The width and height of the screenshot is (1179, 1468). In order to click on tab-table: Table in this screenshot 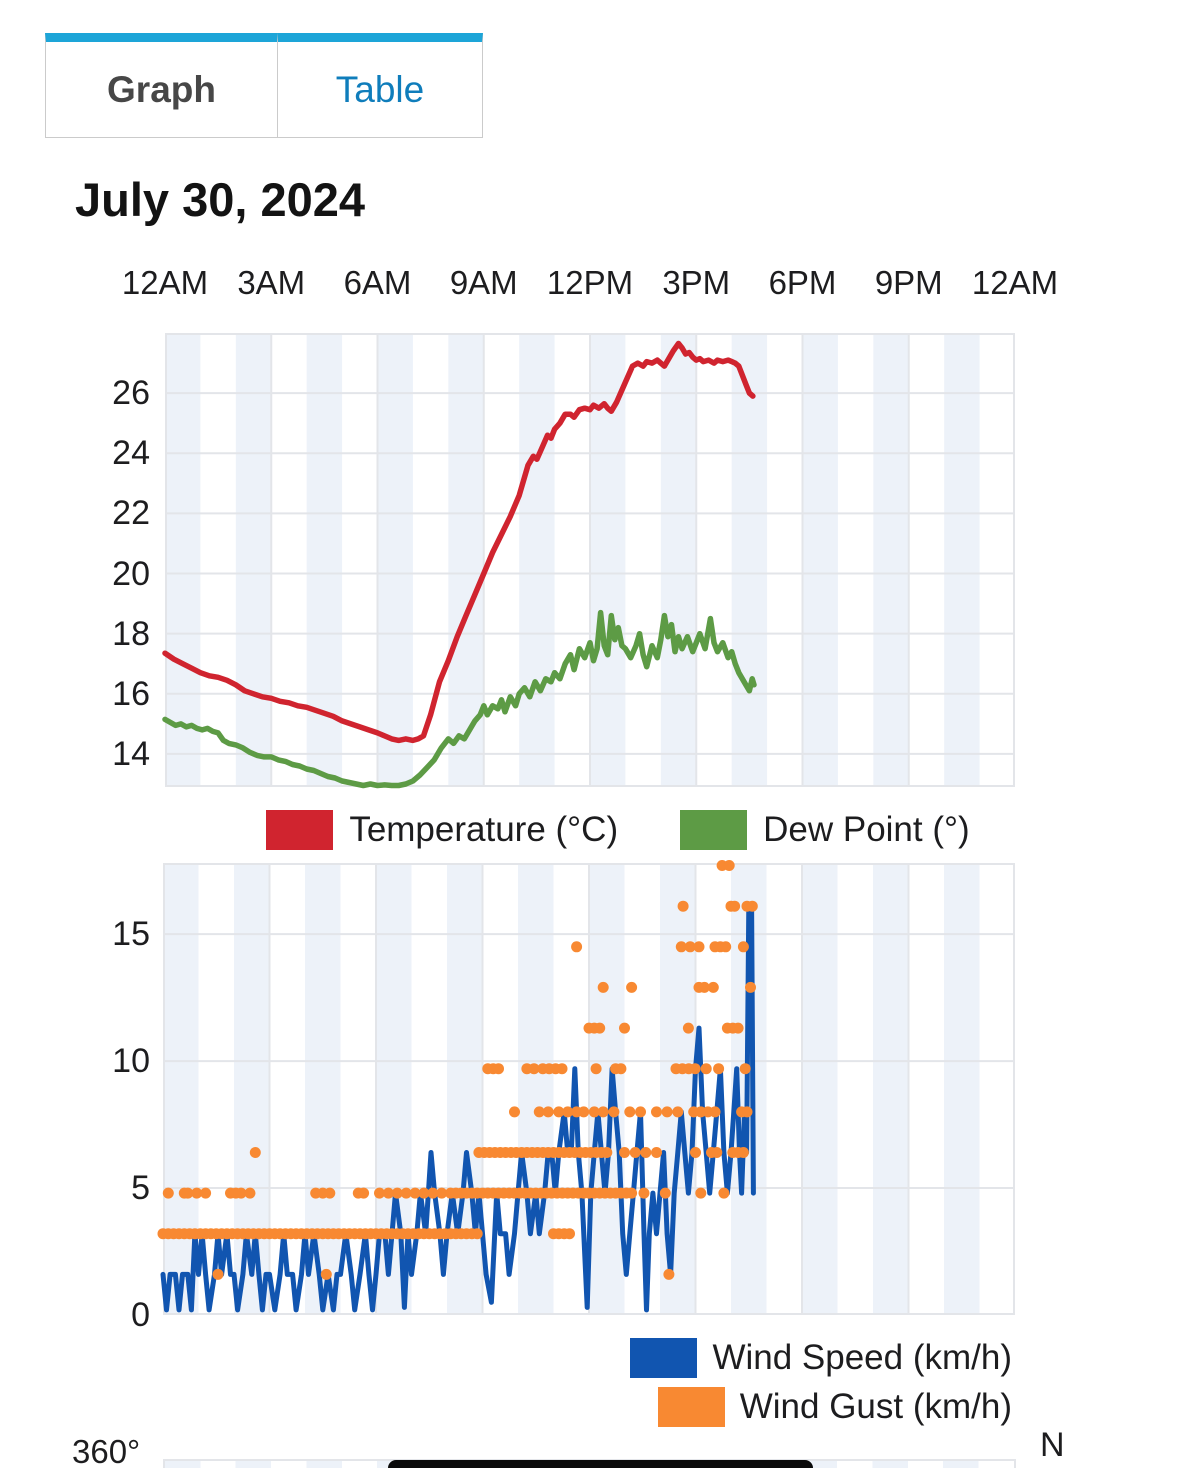, I will do `click(380, 85)`.